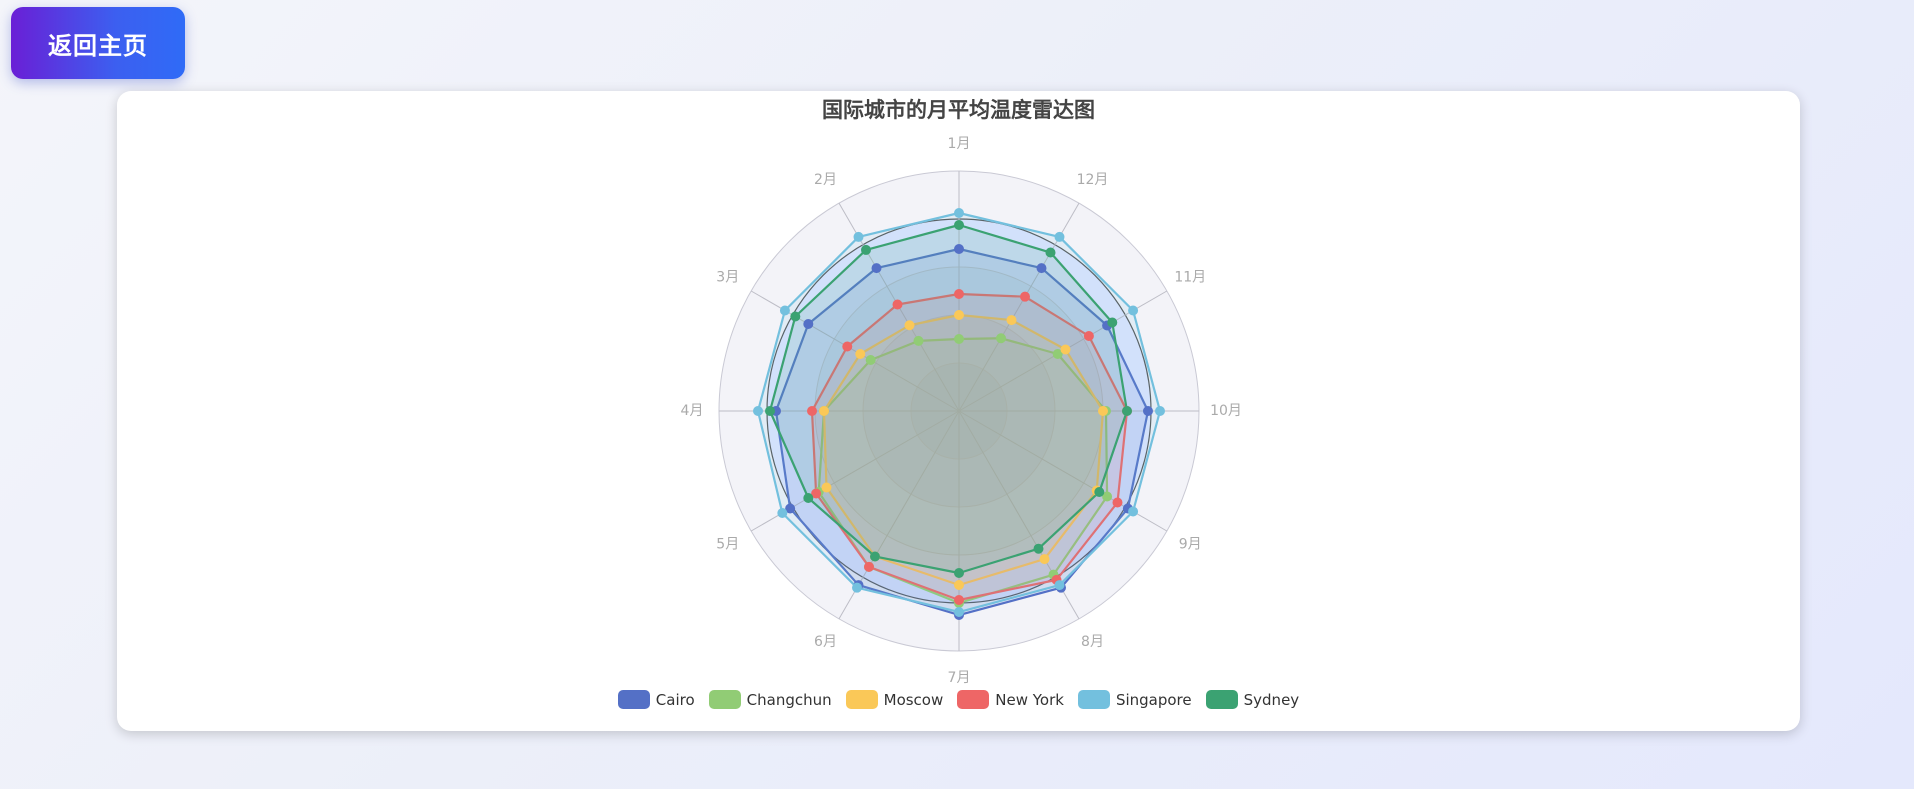  What do you see at coordinates (98, 43) in the screenshot?
I see `back-home-button: 返回主页` at bounding box center [98, 43].